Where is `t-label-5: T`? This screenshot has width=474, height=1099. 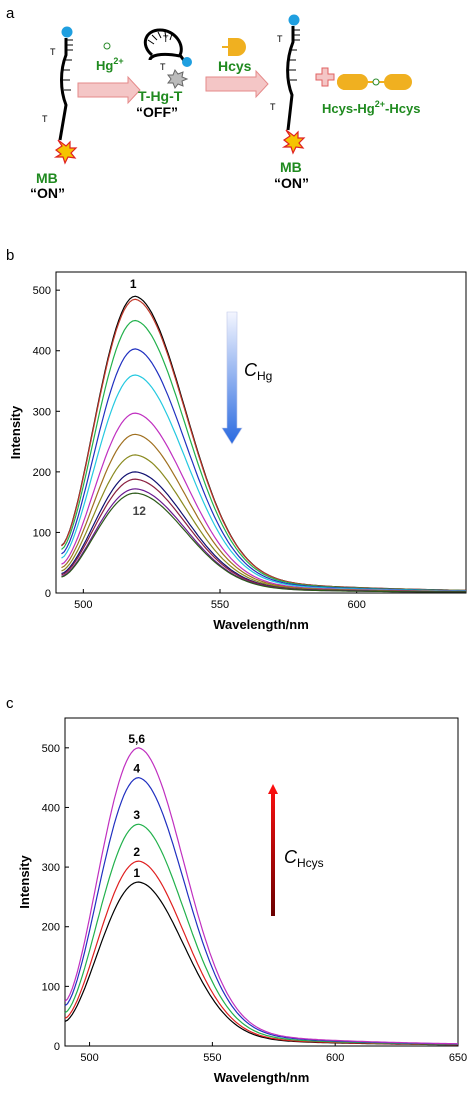
t-label-5: T is located at coordinates (280, 39).